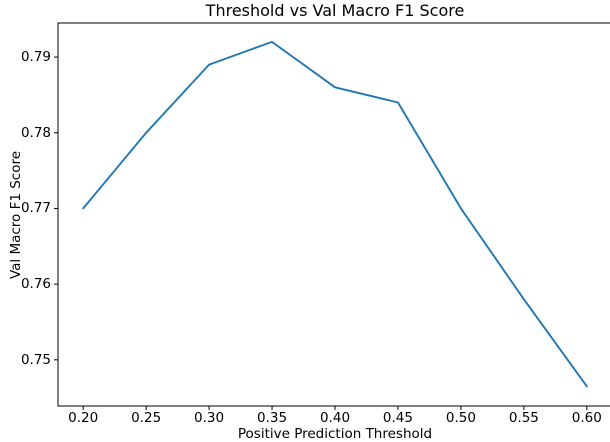 The width and height of the screenshot is (610, 442). Describe the element at coordinates (523, 418) in the screenshot. I see `x-tick-label: 0.55` at that location.